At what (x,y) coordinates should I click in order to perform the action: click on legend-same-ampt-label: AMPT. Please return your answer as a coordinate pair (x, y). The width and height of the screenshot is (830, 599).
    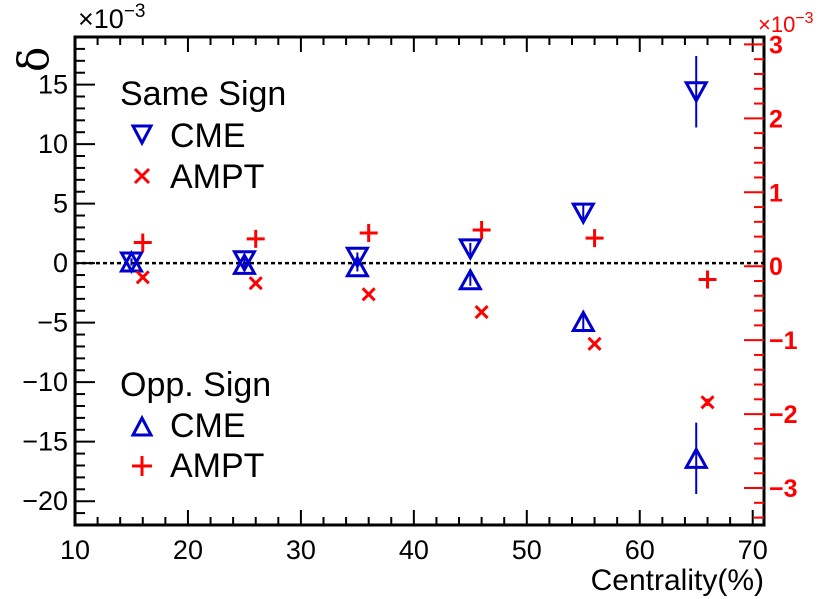
    Looking at the image, I should click on (217, 177).